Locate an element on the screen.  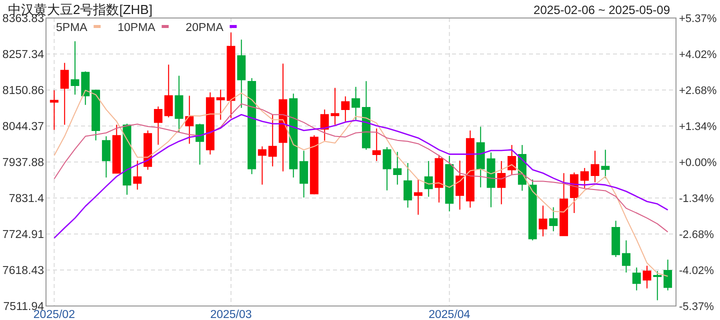
y2-tick-label: -2.68% is located at coordinates (696, 234).